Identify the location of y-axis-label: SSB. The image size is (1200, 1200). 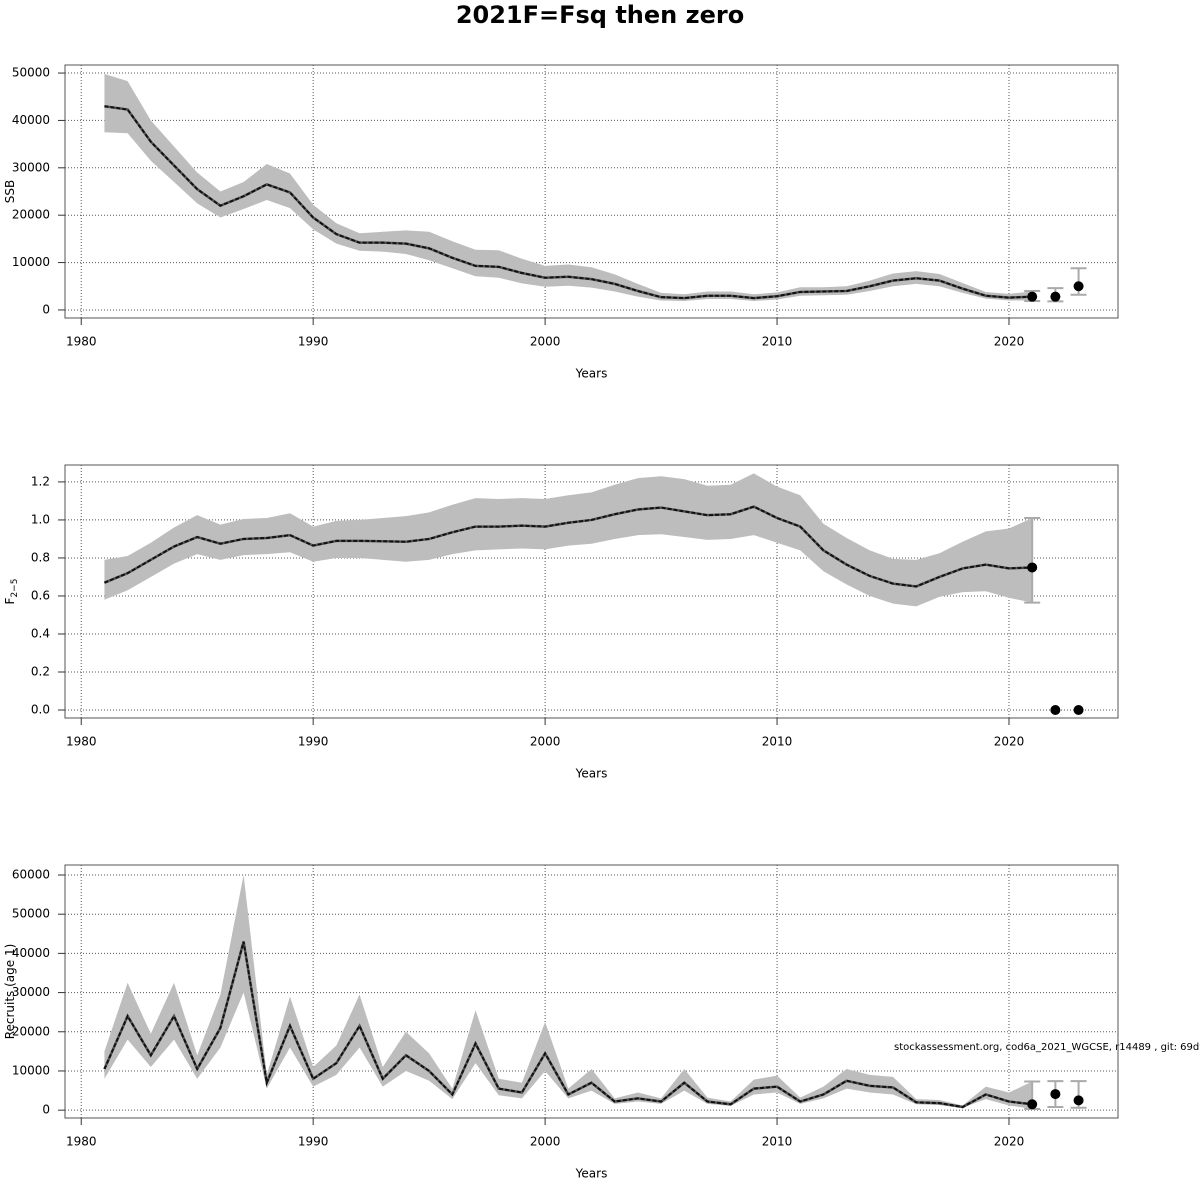
(10, 191).